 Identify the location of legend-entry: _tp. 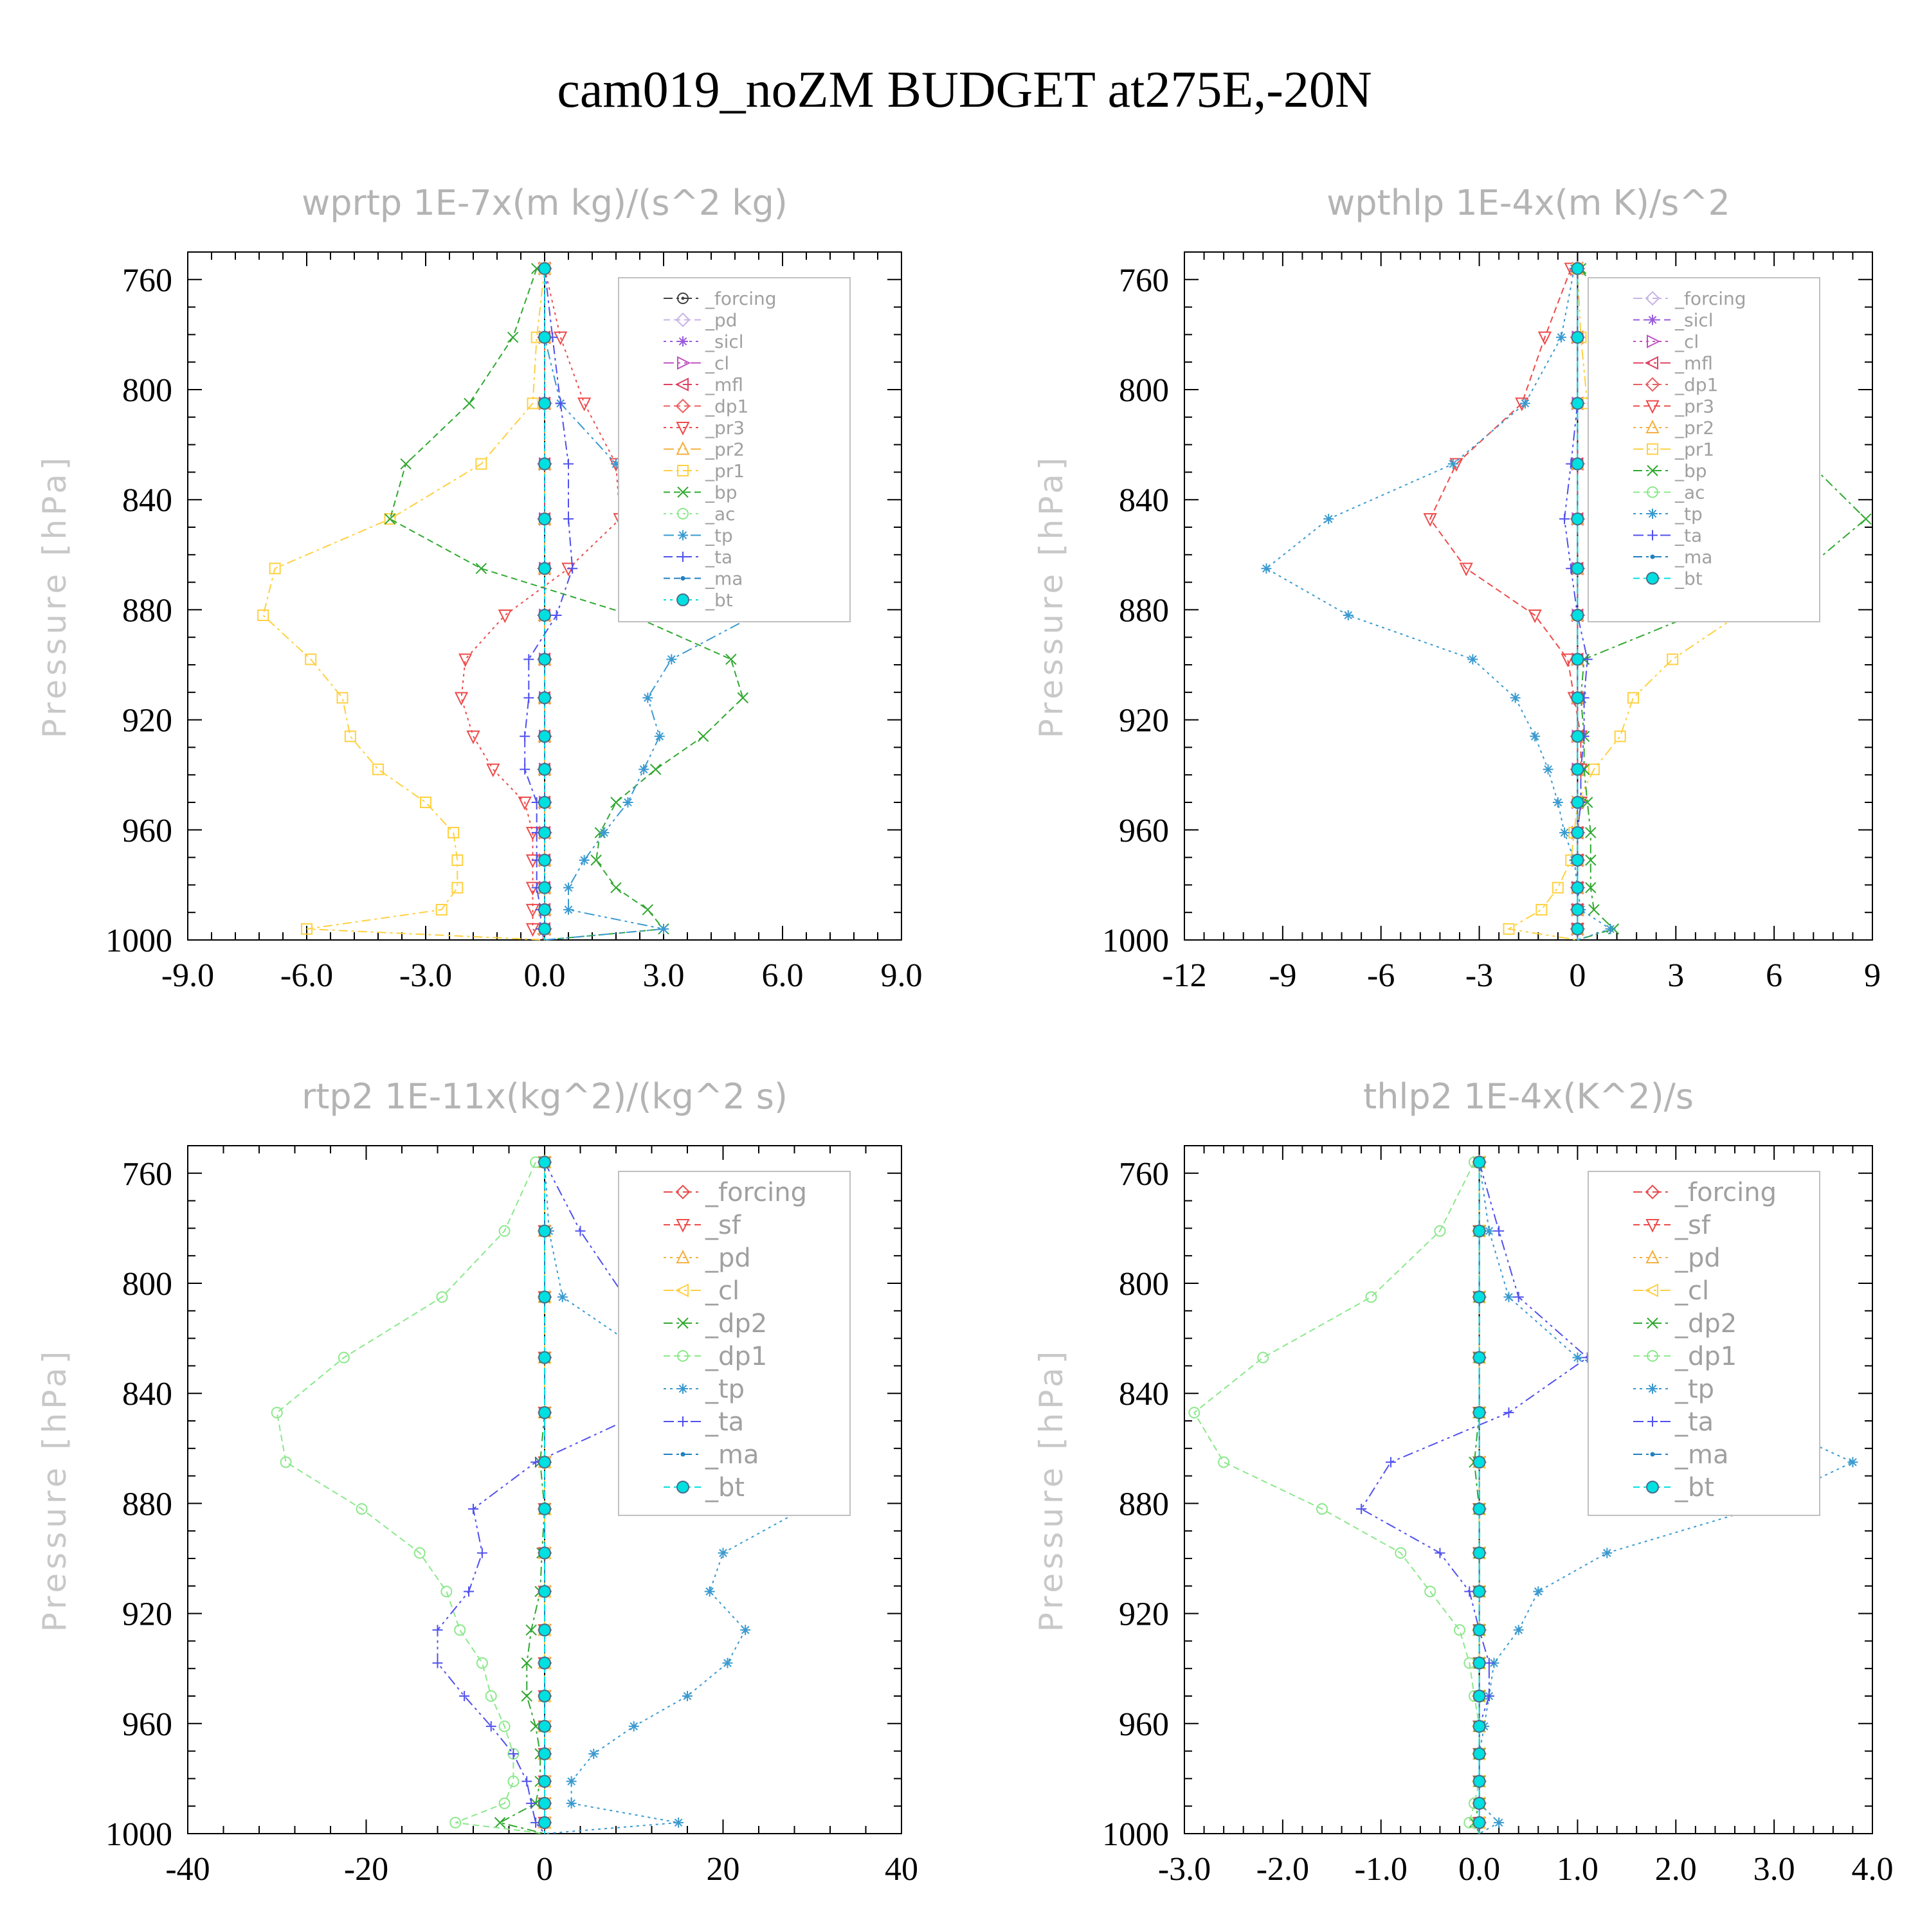
(1668, 514).